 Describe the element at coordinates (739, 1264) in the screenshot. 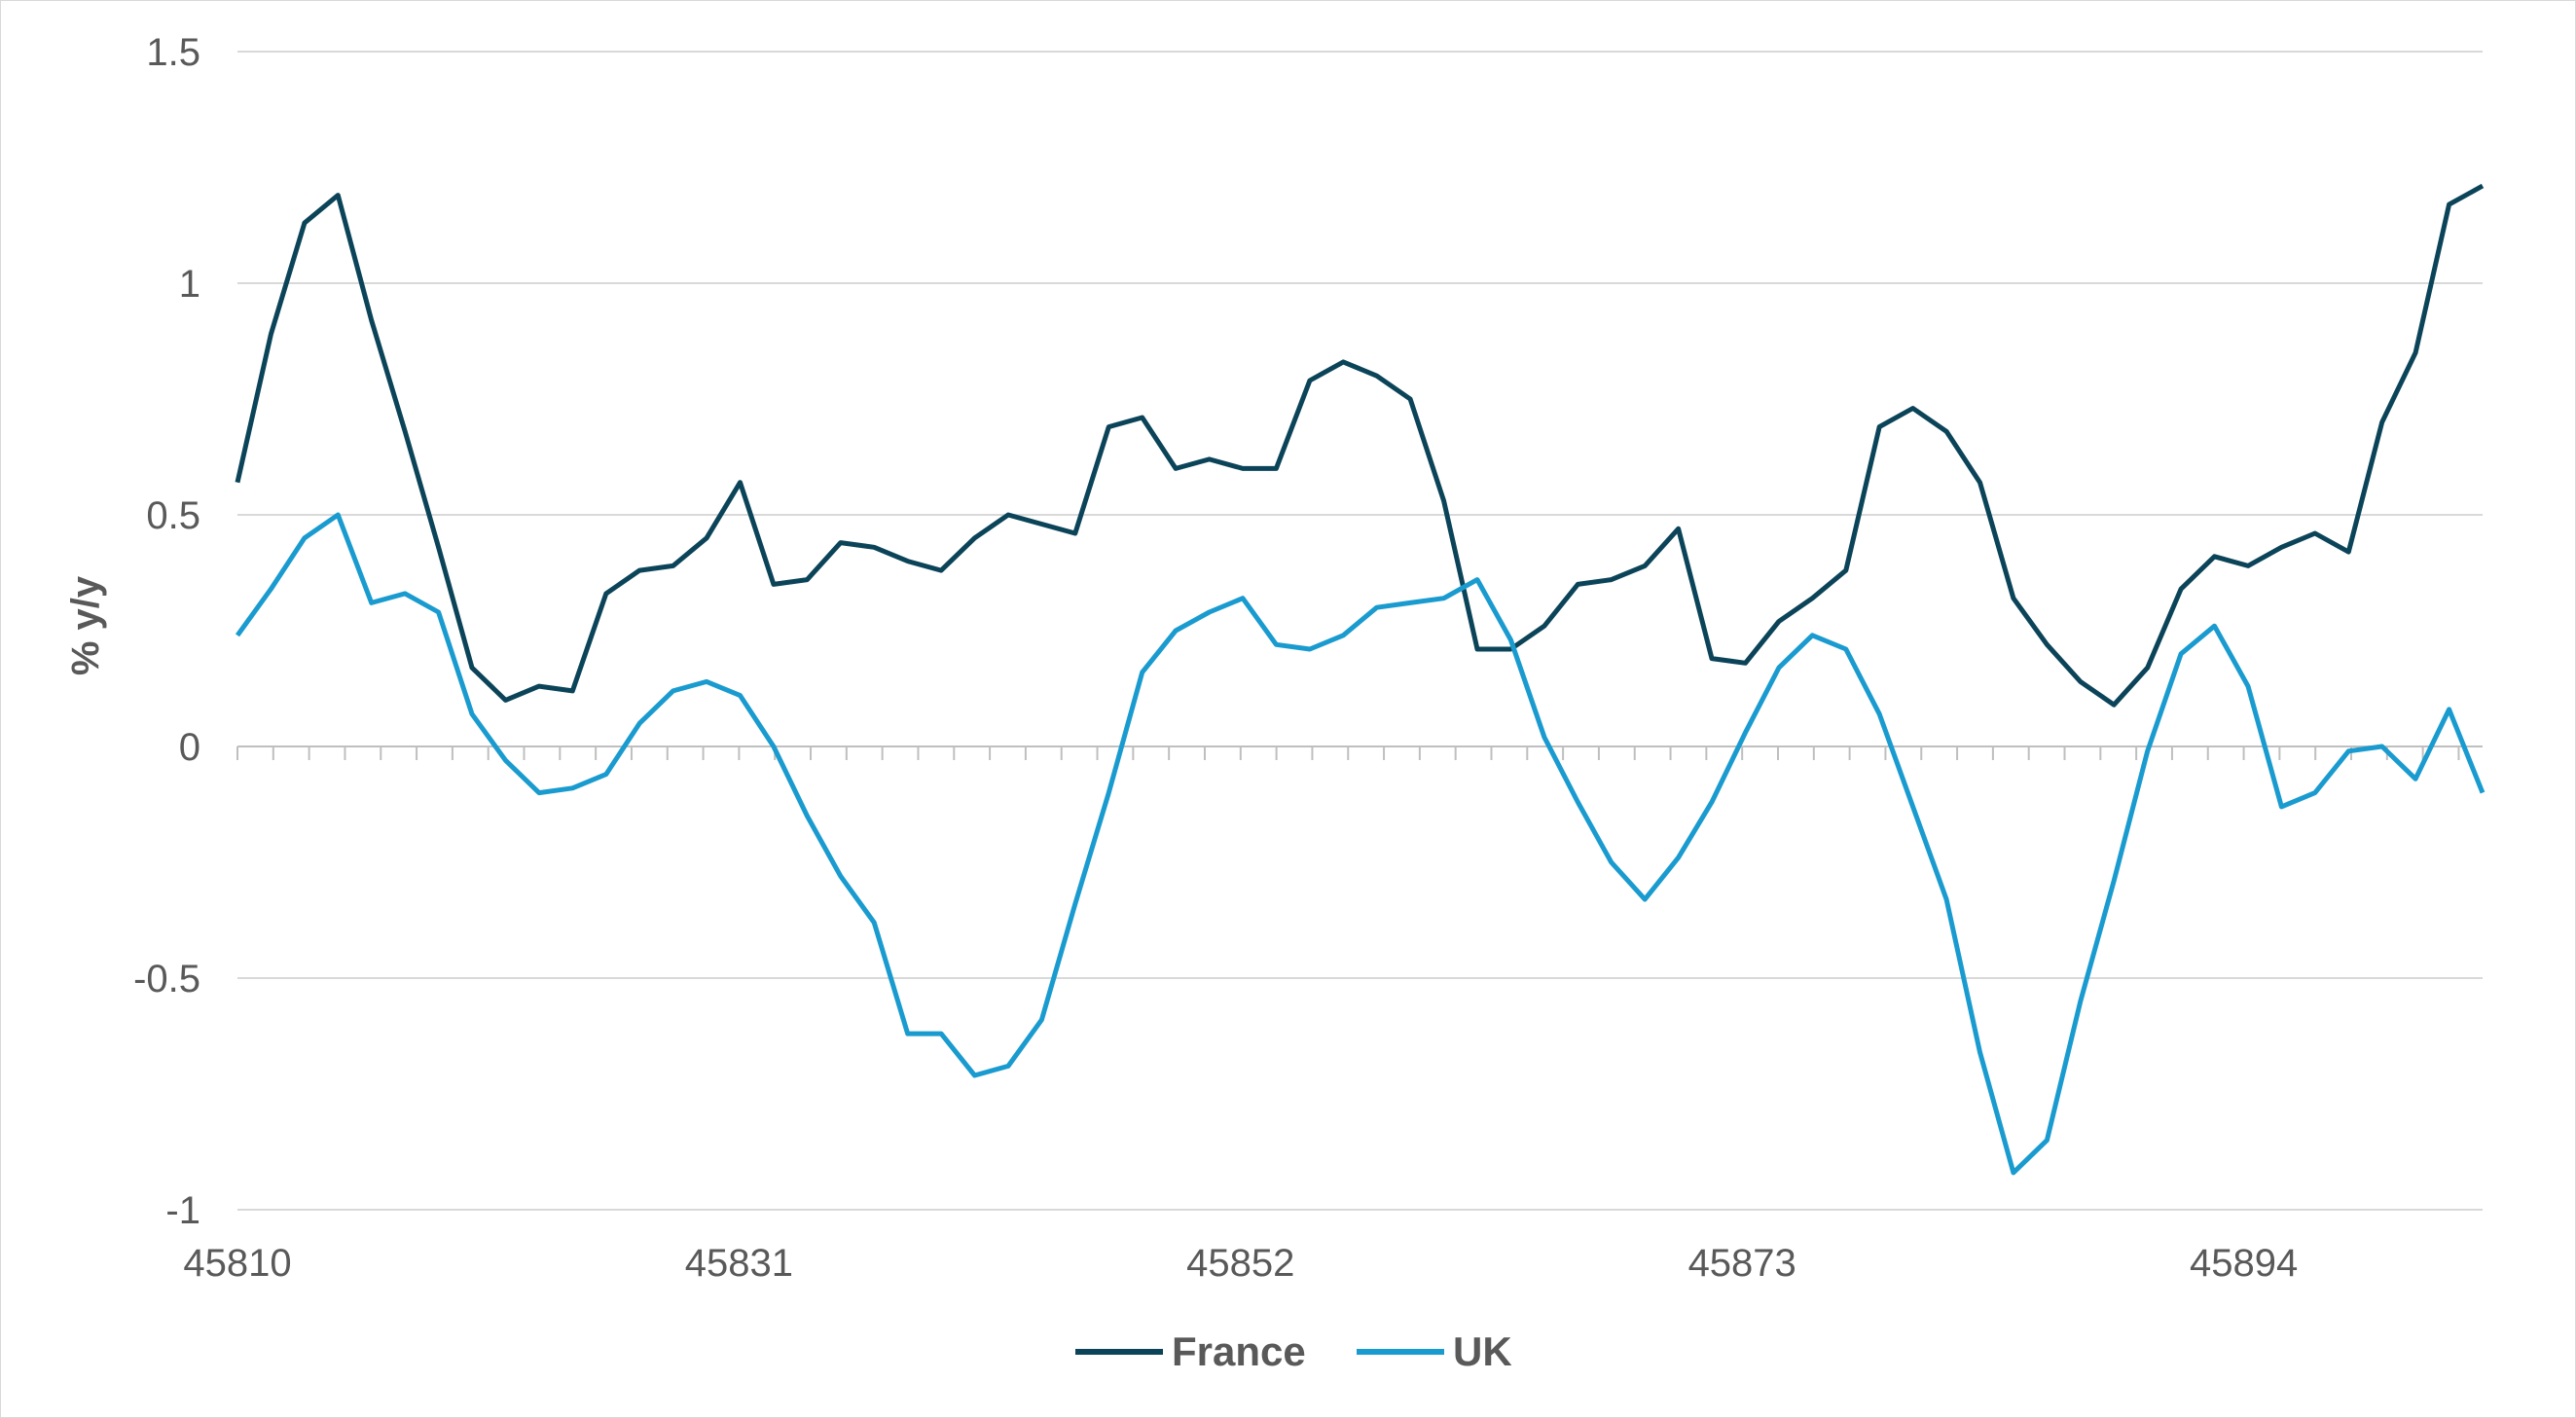

I see `x-tick-label: 45831` at that location.